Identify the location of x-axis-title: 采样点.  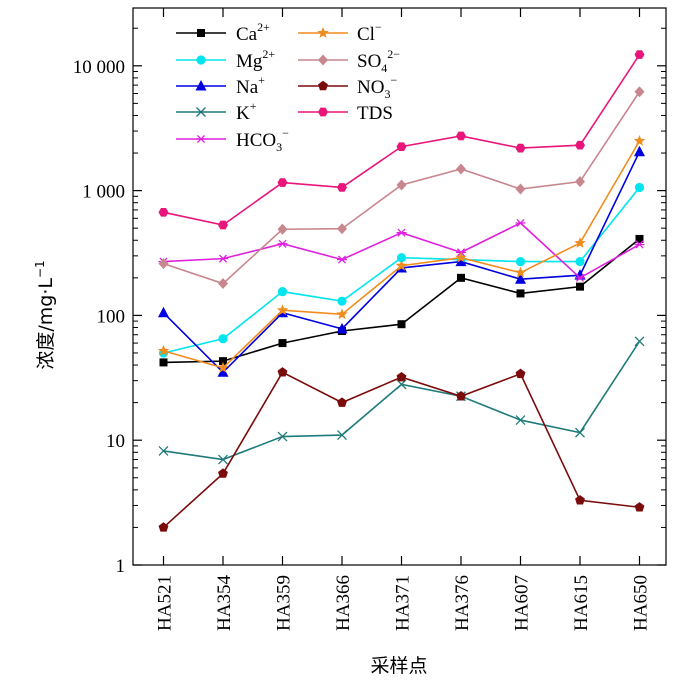
(398, 666).